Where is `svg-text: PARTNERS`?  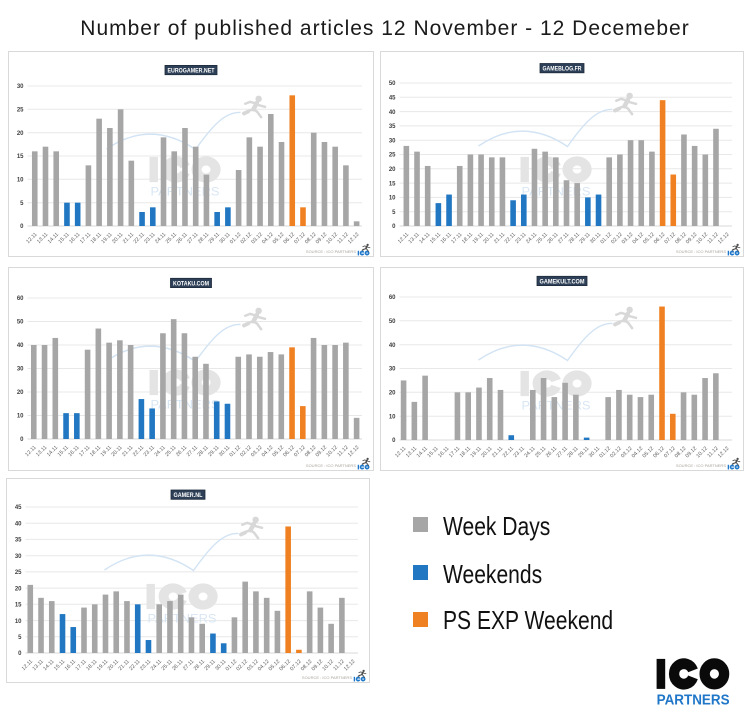 svg-text: PARTNERS is located at coordinates (693, 699).